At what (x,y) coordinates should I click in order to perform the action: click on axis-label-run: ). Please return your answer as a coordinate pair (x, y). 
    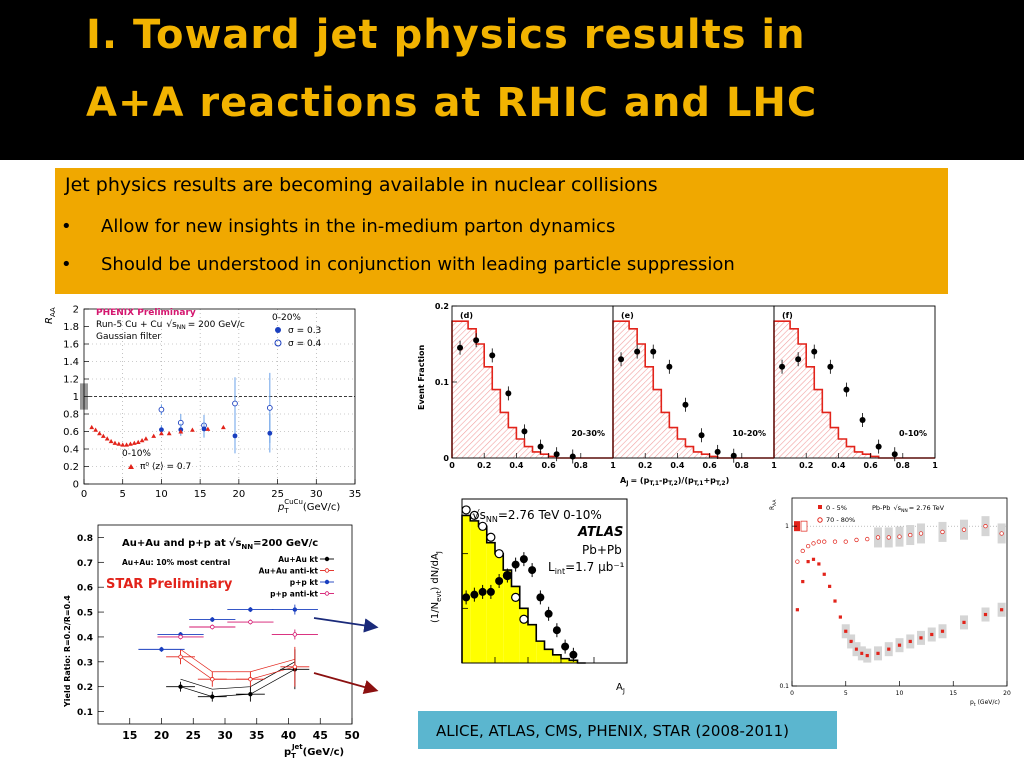
    Looking at the image, I should click on (728, 480).